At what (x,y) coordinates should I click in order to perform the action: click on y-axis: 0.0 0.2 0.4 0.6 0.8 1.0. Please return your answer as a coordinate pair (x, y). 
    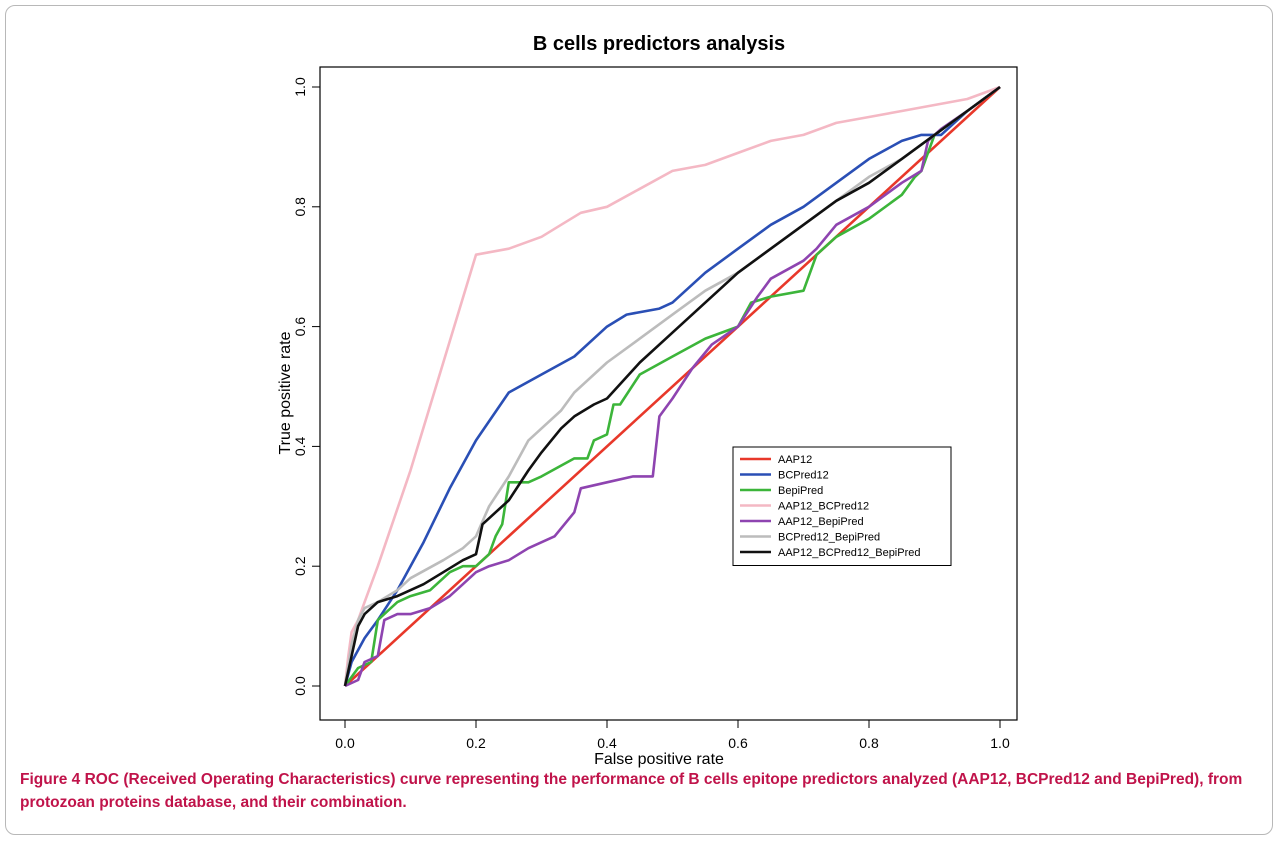
    Looking at the image, I should click on (306, 386).